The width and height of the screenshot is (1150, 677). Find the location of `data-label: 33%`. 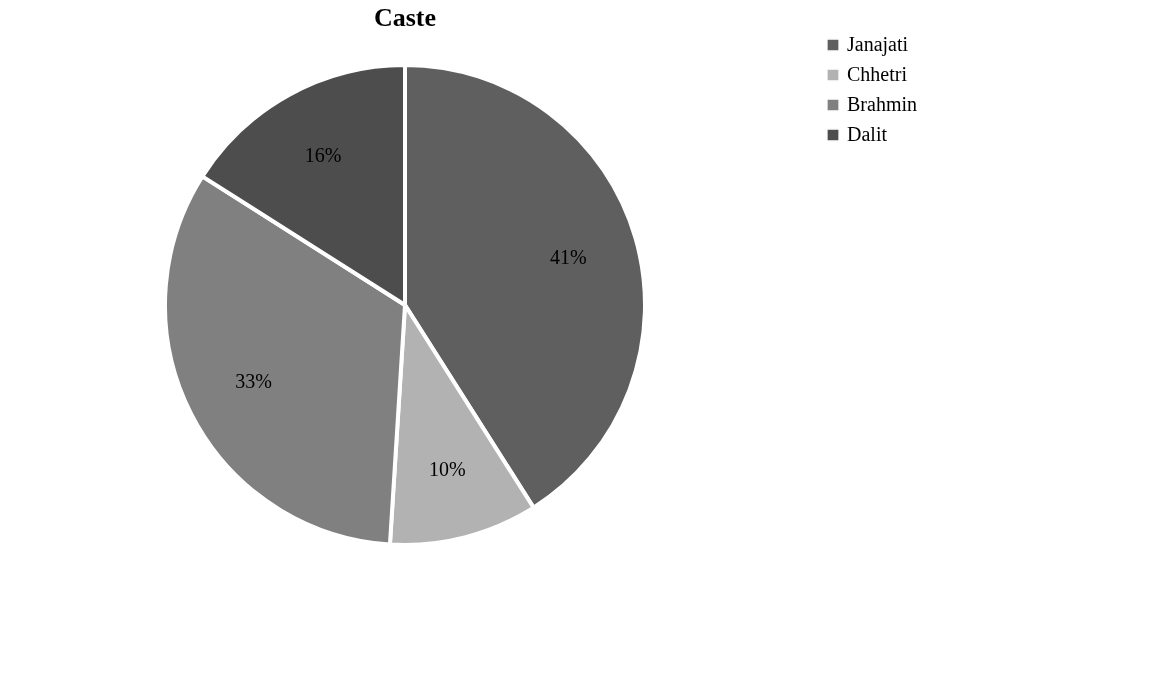

data-label: 33% is located at coordinates (253, 381).